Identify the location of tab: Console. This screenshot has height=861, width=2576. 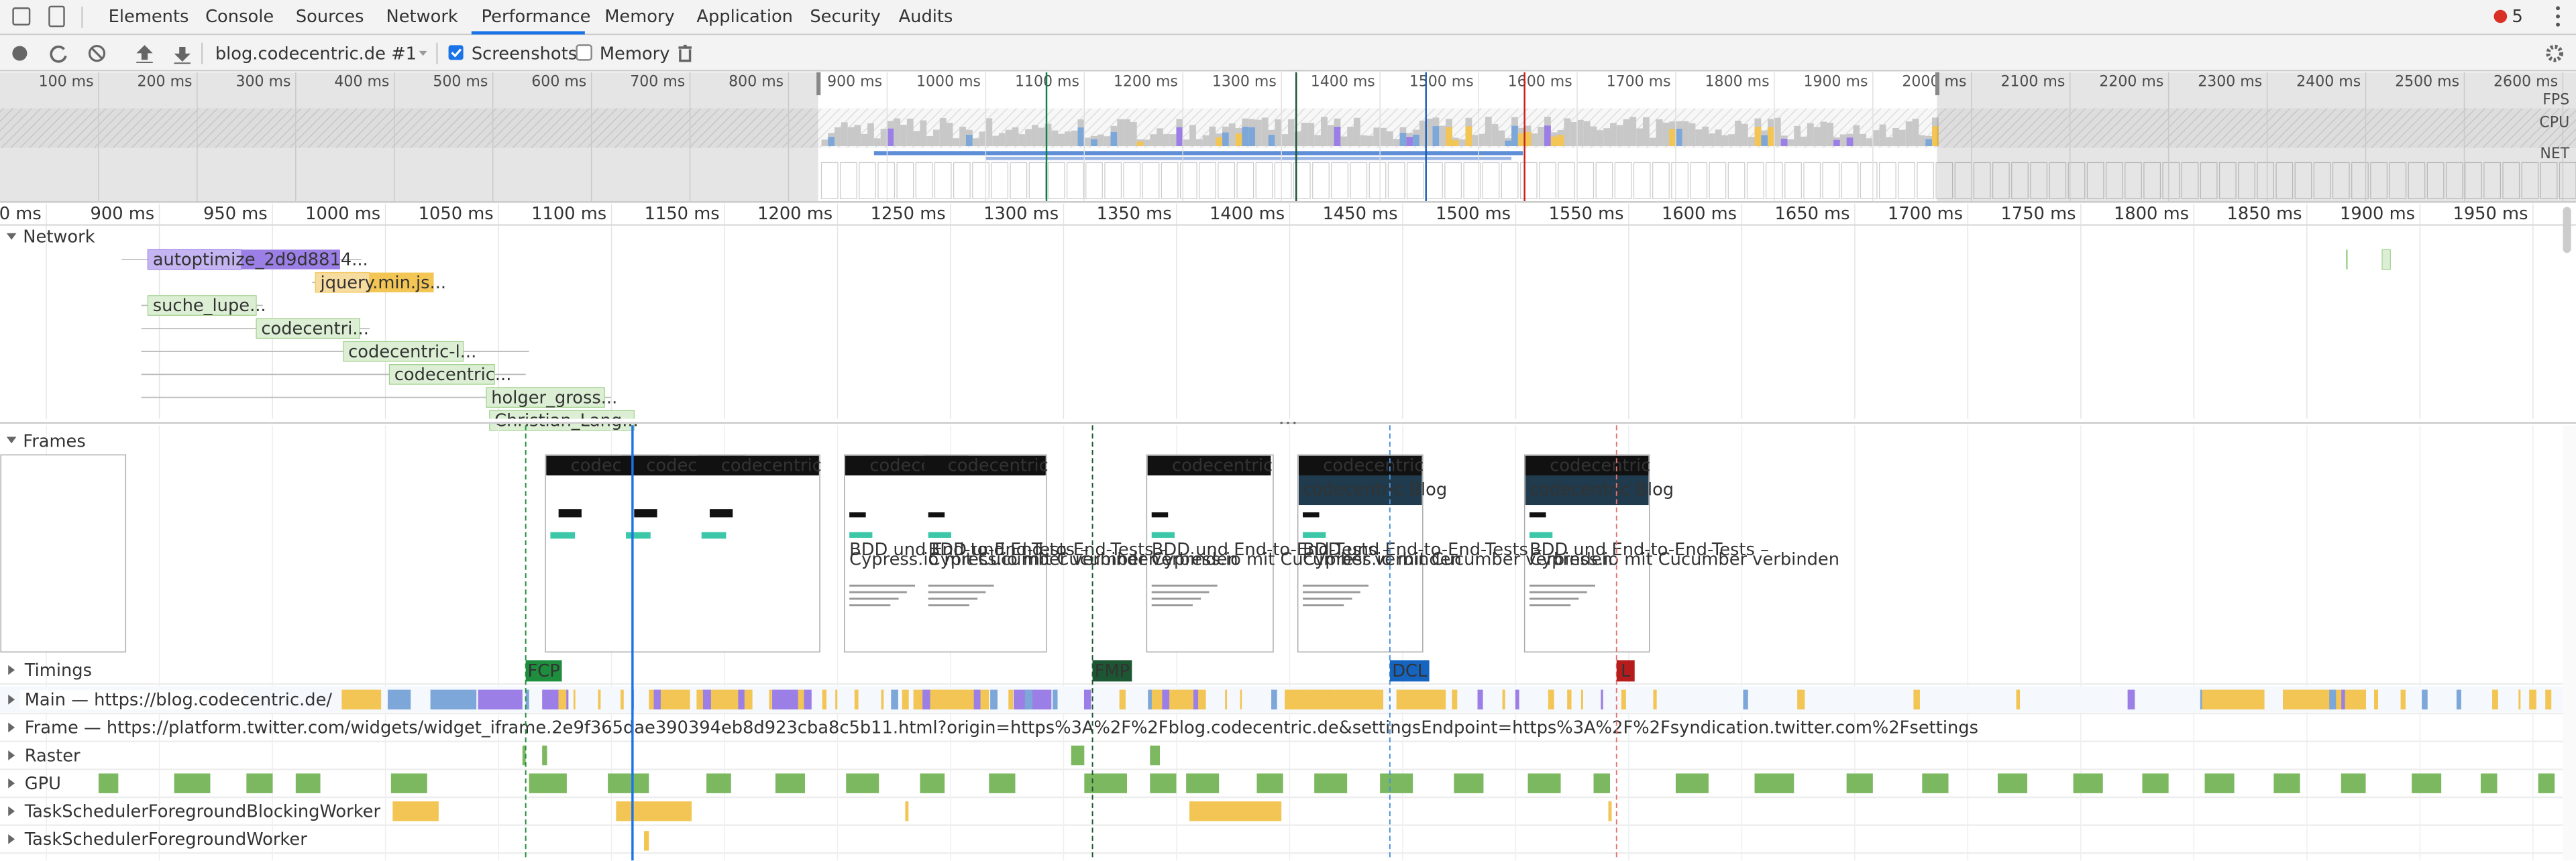
(239, 17).